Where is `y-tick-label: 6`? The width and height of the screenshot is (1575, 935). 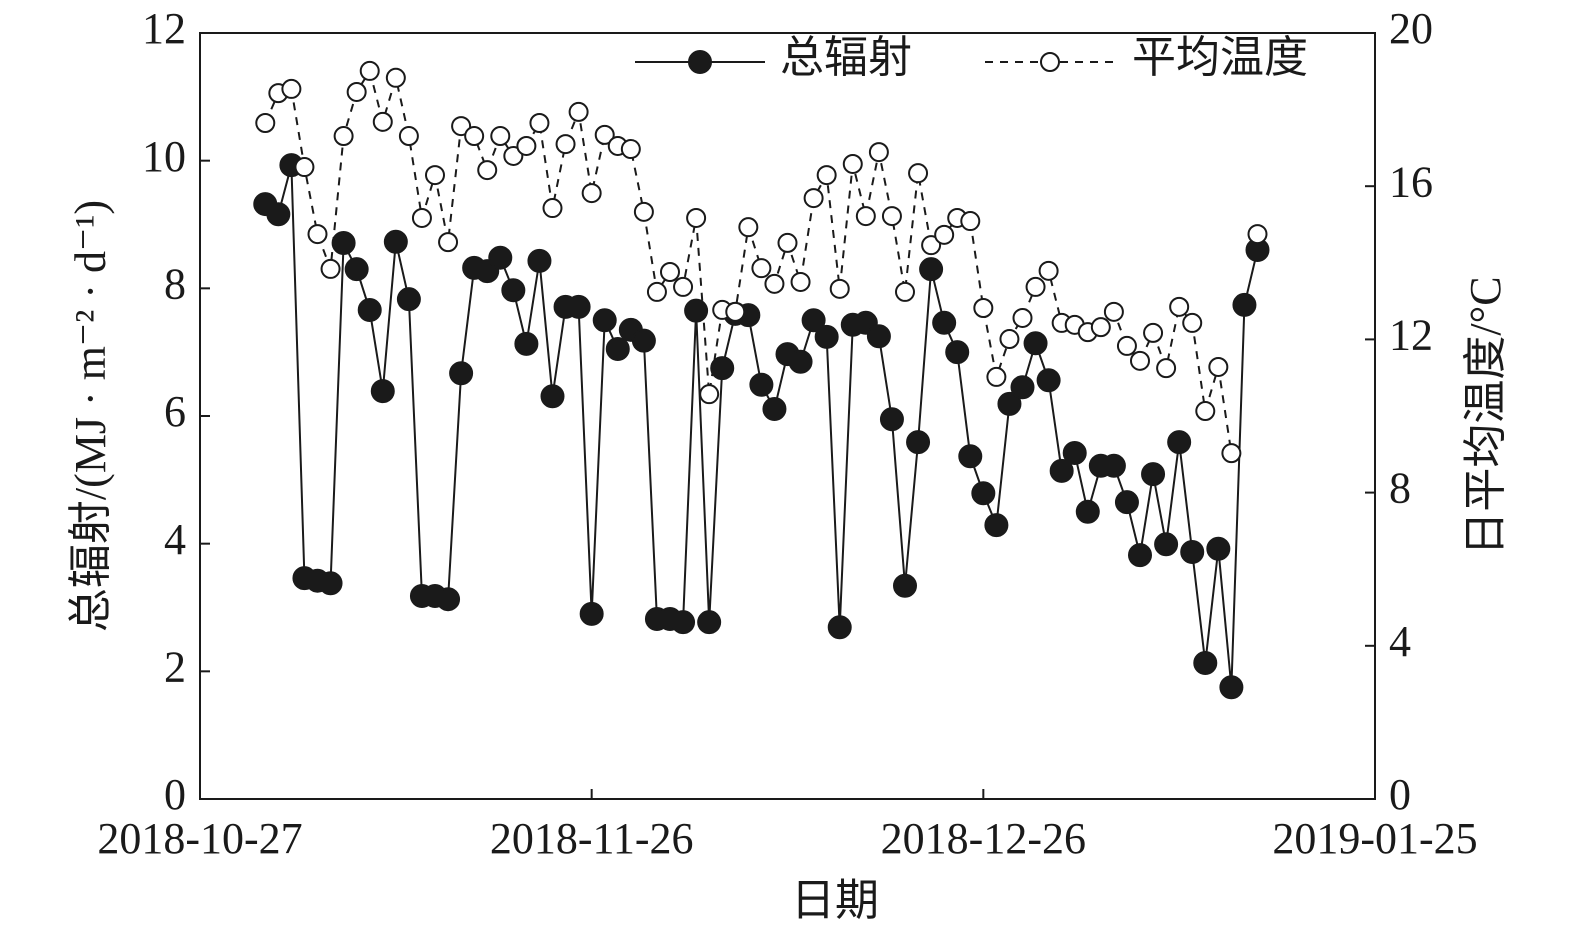
y-tick-label: 6 is located at coordinates (175, 411).